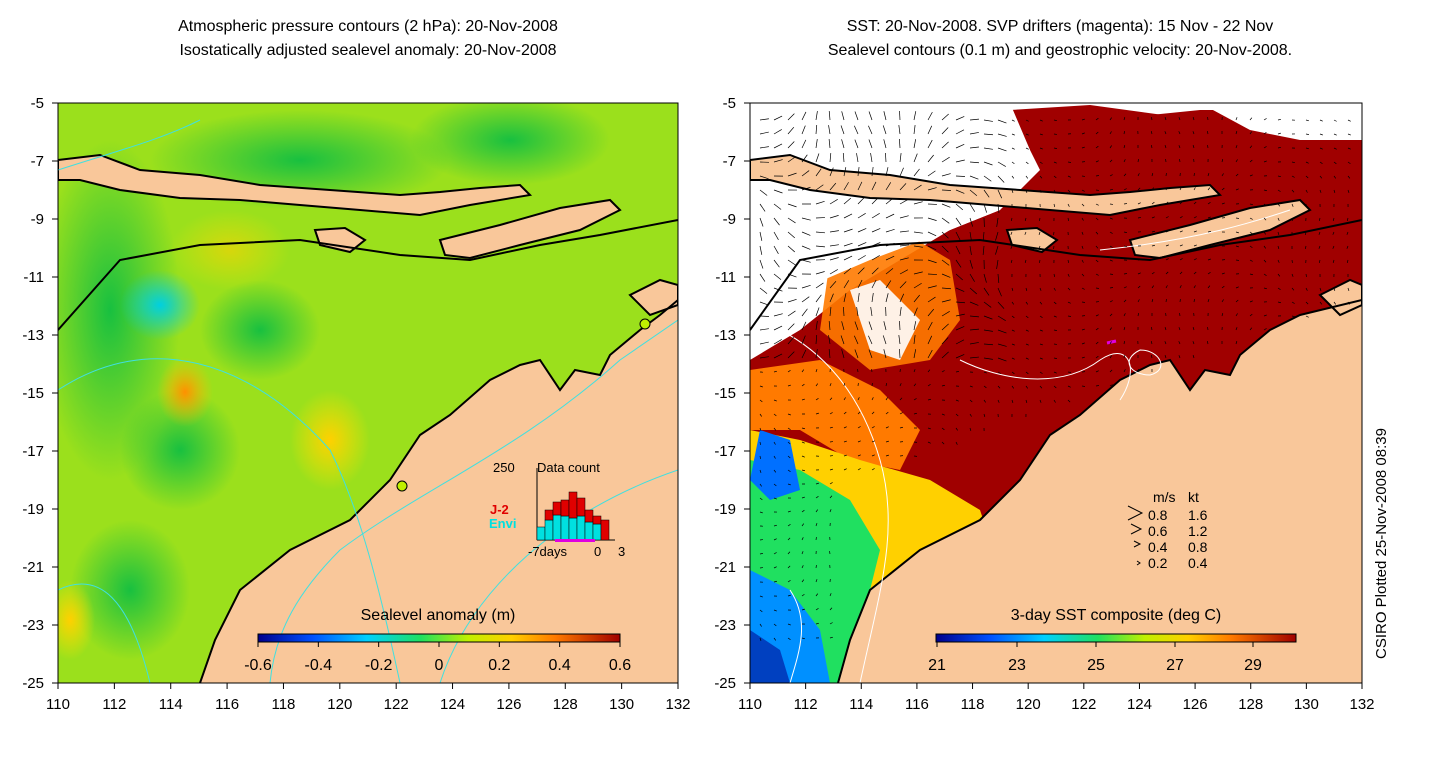  I want to click on speed-row-kt: 0.4, so click(1198, 563).